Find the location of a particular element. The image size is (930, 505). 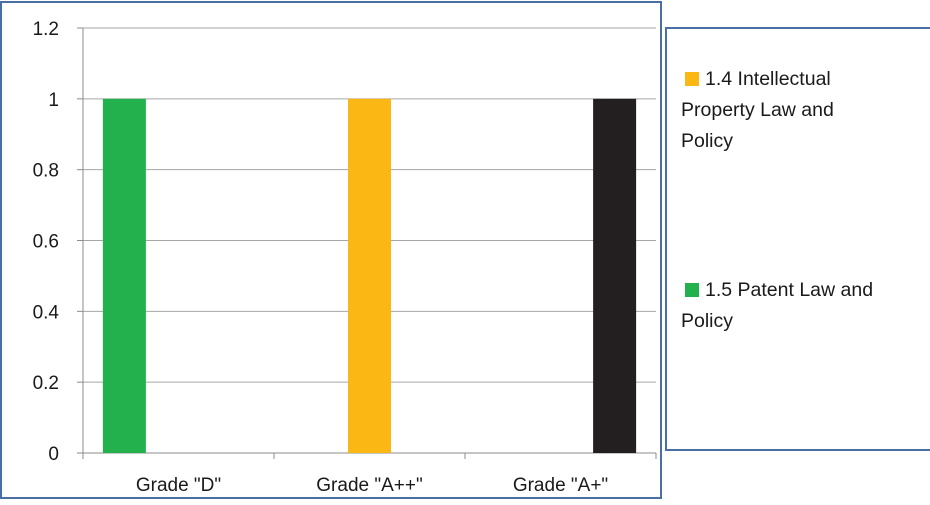

y-tick-label: 1.2 is located at coordinates (46, 29).